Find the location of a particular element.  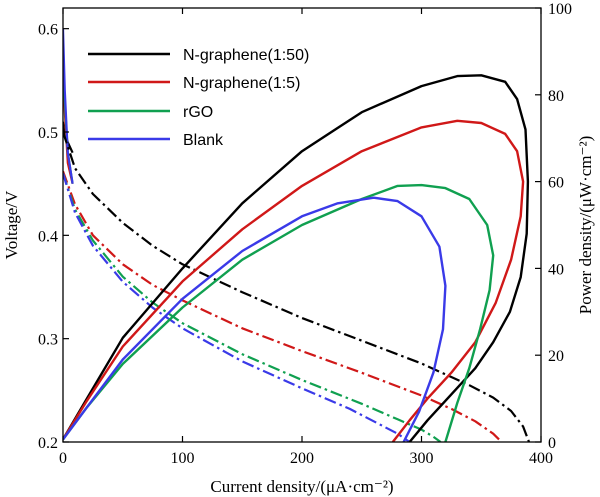

y-right-tick-label: 80 is located at coordinates (556, 96).